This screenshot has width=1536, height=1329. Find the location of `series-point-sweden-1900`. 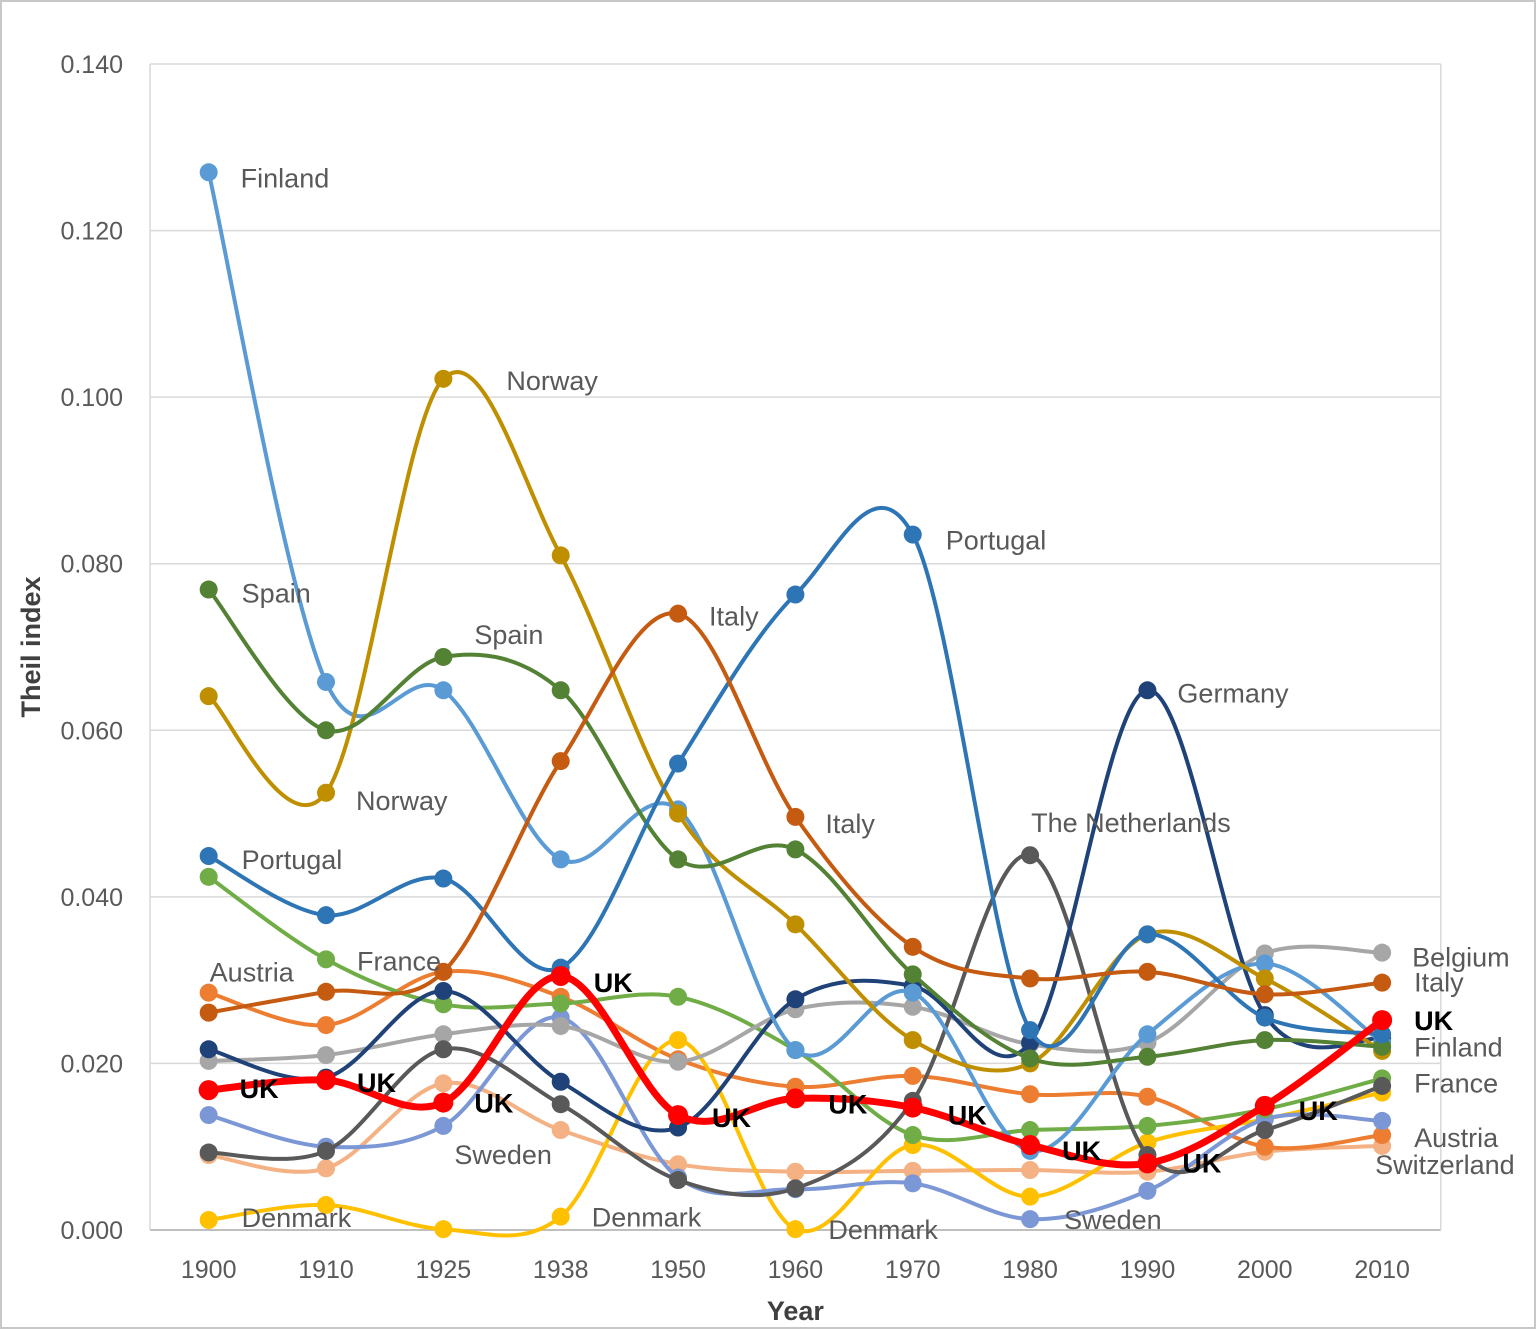

series-point-sweden-1900 is located at coordinates (208, 1115).